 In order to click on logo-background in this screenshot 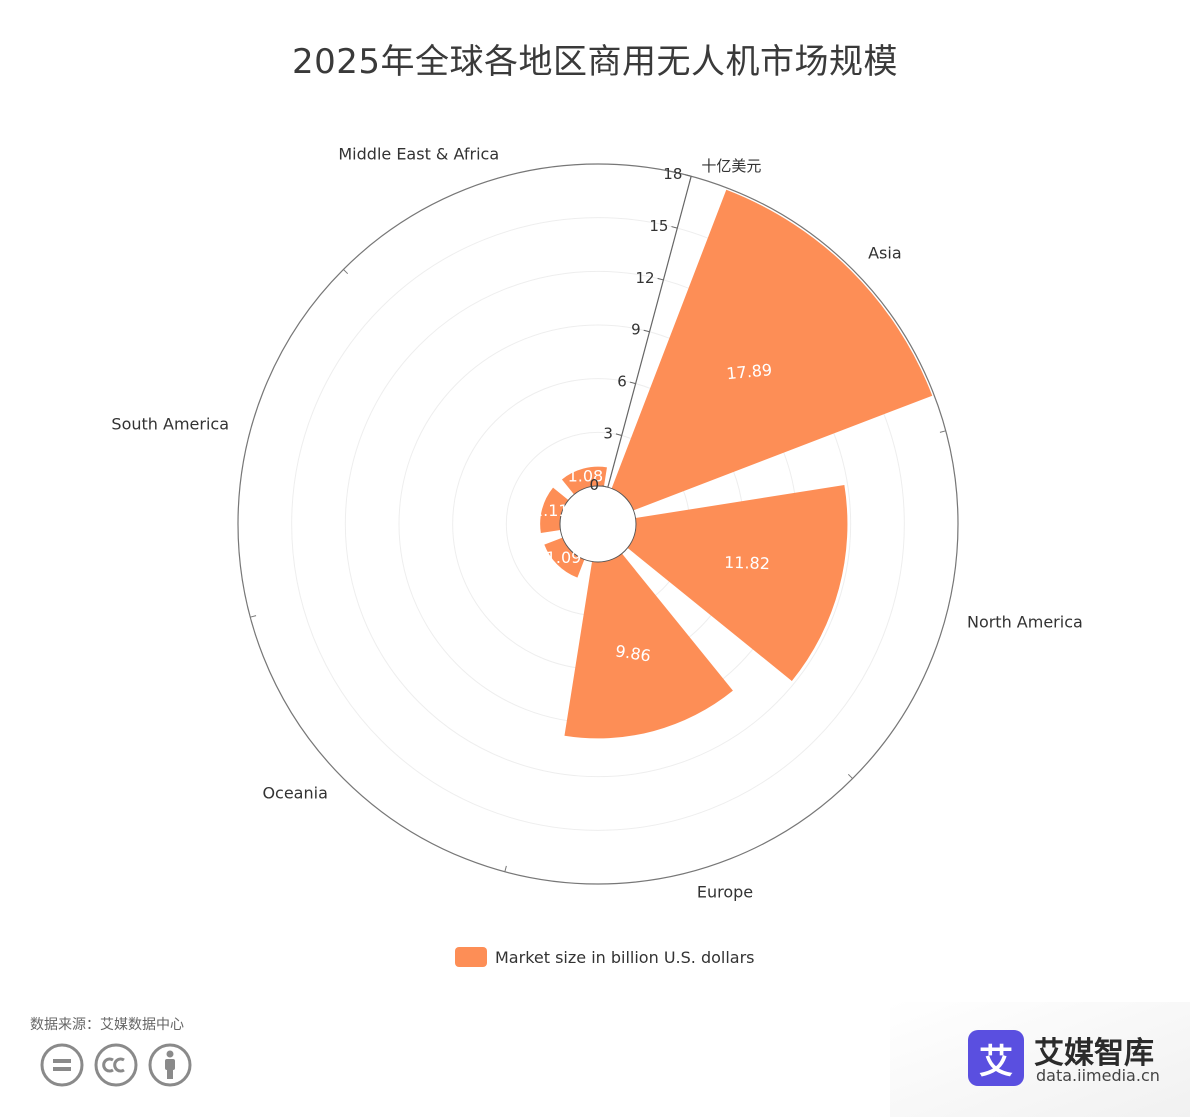, I will do `click(1040, 1059)`.